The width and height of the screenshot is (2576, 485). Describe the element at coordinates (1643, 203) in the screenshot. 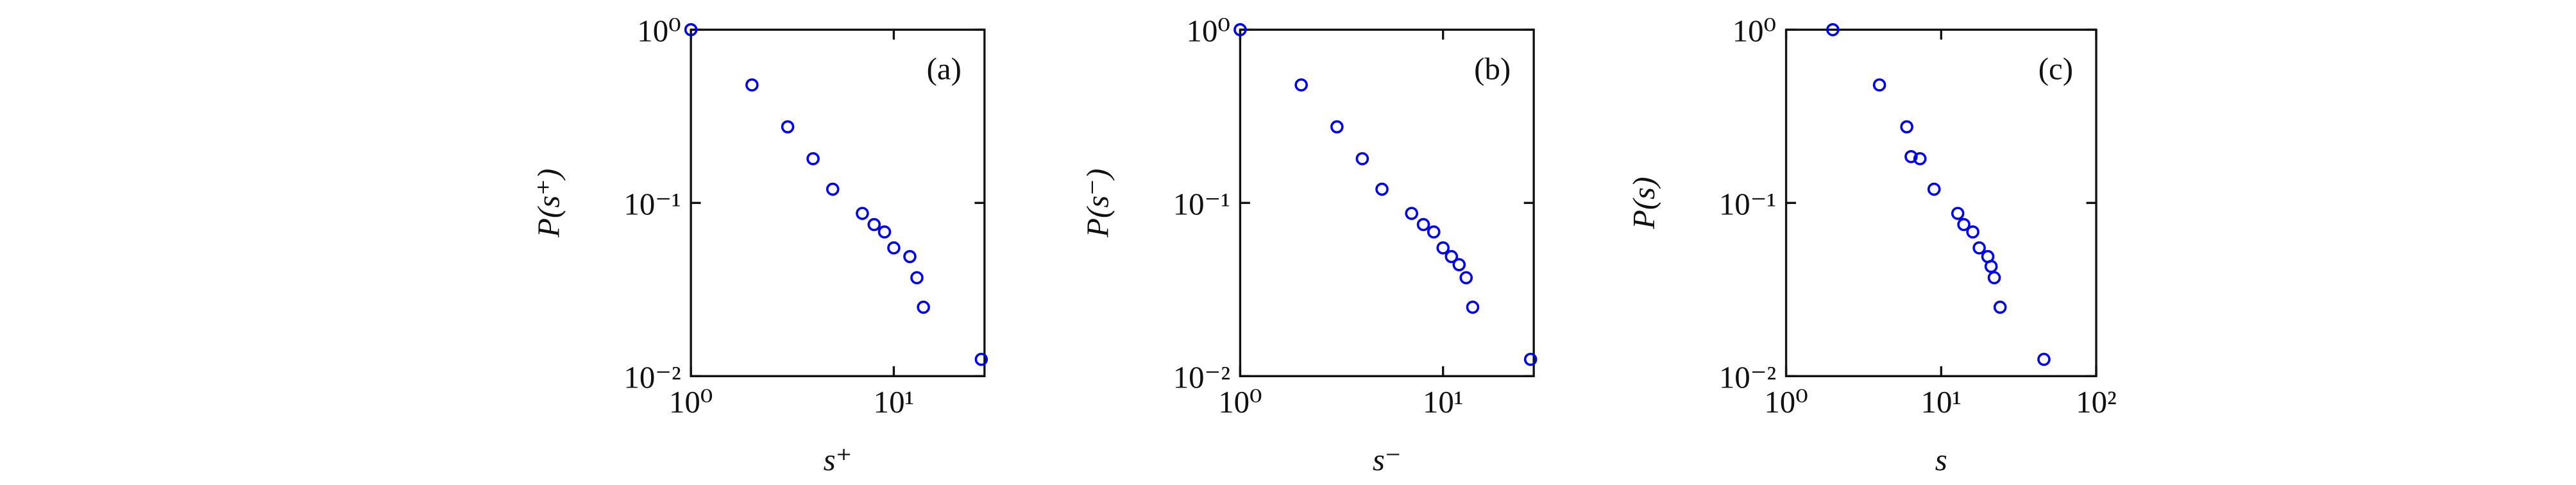

I see `y-axis-label: P(s)` at that location.